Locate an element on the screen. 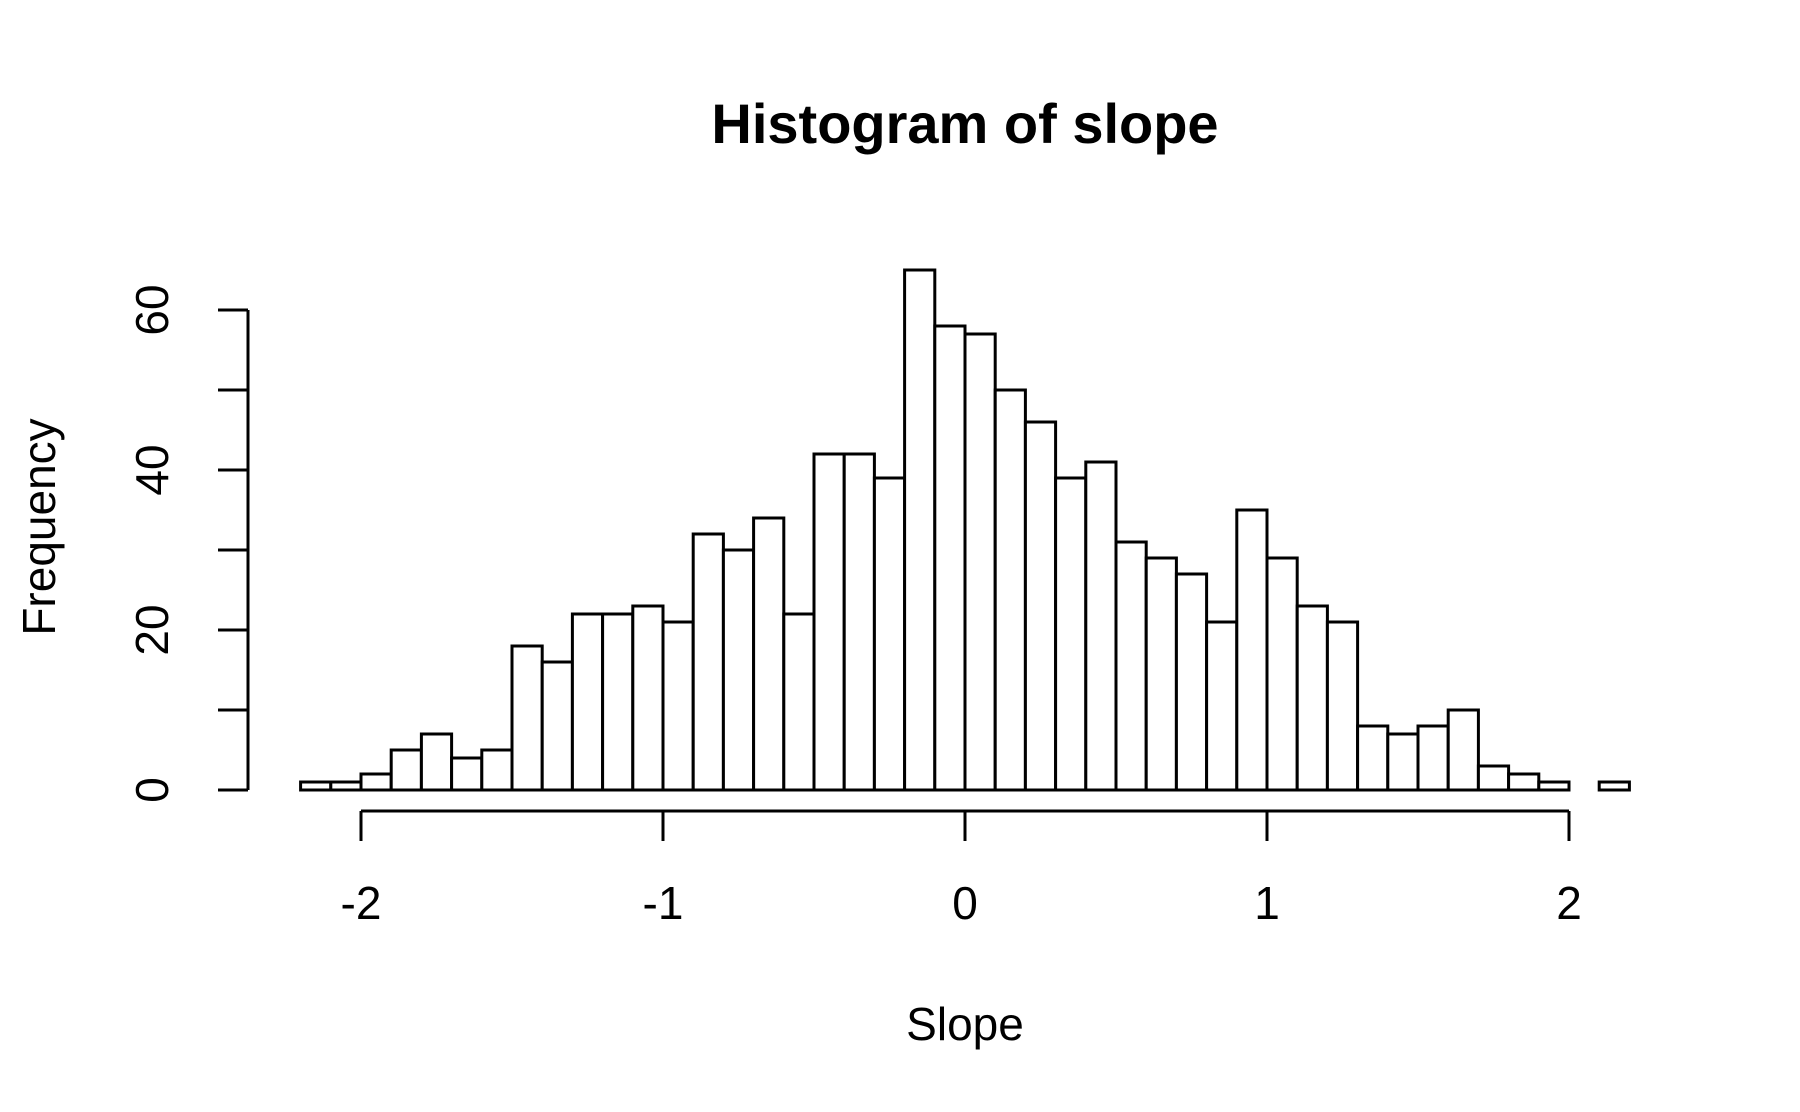 Image resolution: width=1800 pixels, height=1112 pixels. y-tick-label: 20 is located at coordinates (152, 629).